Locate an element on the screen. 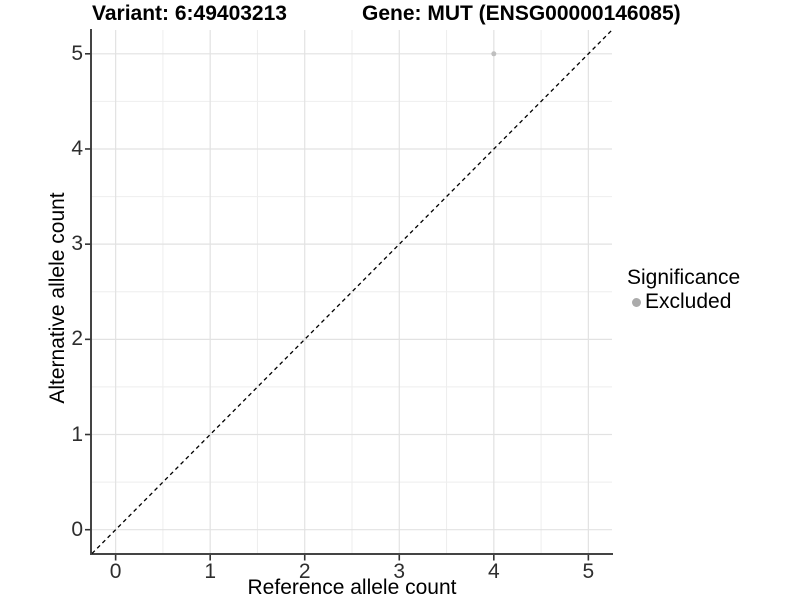 The image size is (800, 600). y-tick-label-5: 5 is located at coordinates (77, 53).